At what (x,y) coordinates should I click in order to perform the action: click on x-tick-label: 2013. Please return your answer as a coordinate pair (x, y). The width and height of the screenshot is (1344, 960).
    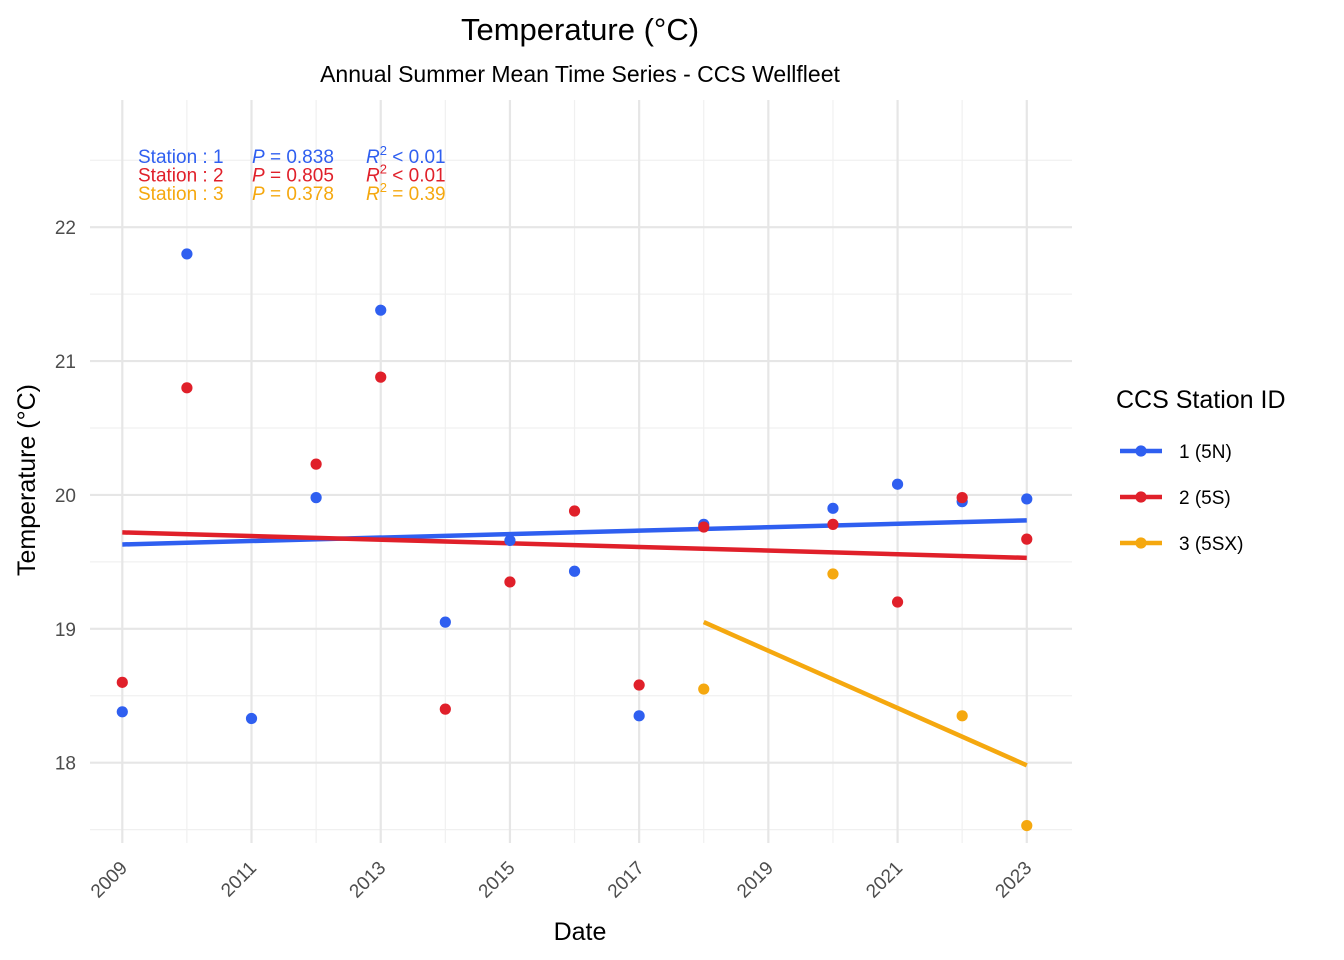
    Looking at the image, I should click on (368, 880).